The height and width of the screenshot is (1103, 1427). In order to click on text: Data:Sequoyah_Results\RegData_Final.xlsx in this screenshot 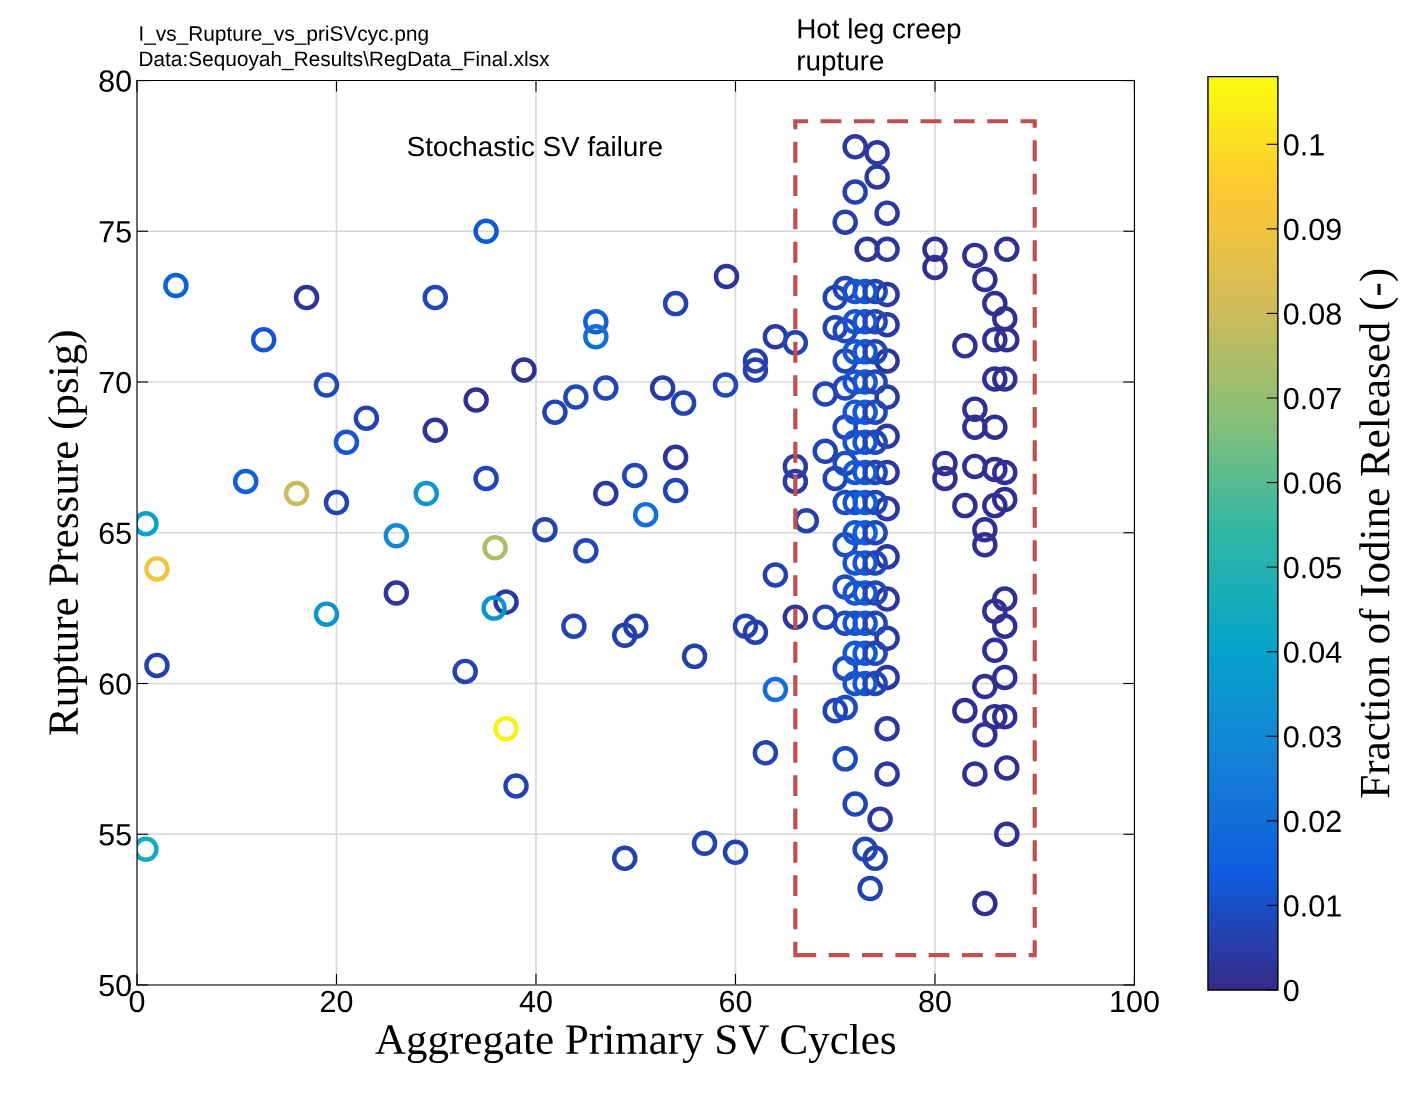, I will do `click(345, 60)`.